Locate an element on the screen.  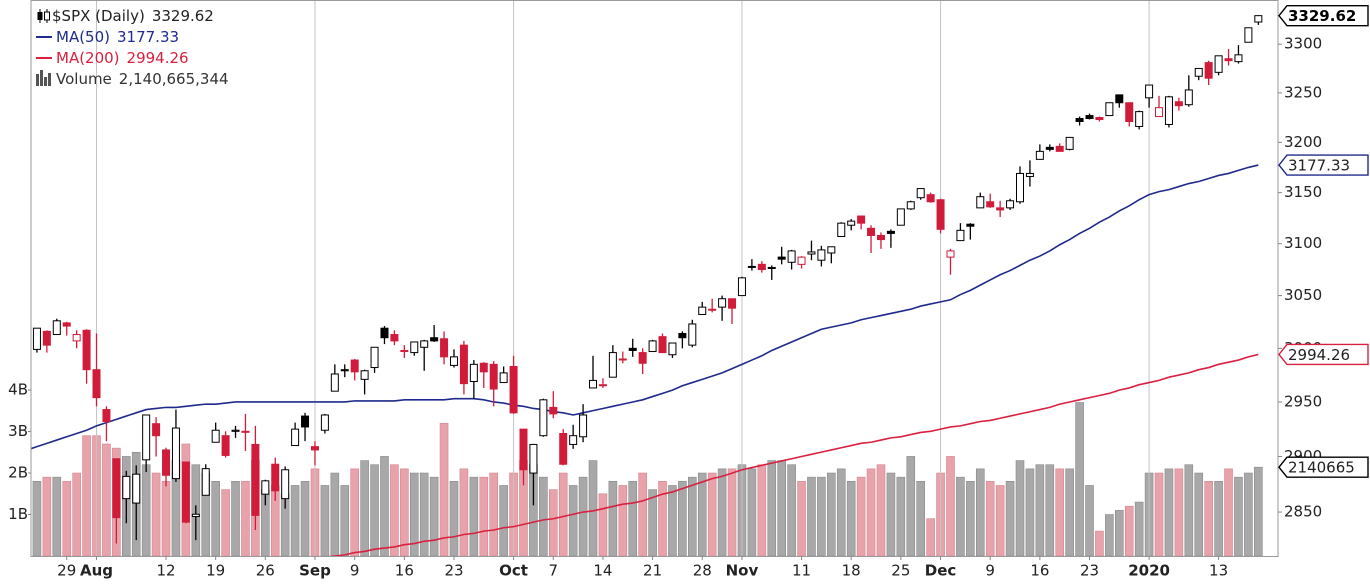
y-tick-label: 2850 is located at coordinates (1303, 512).